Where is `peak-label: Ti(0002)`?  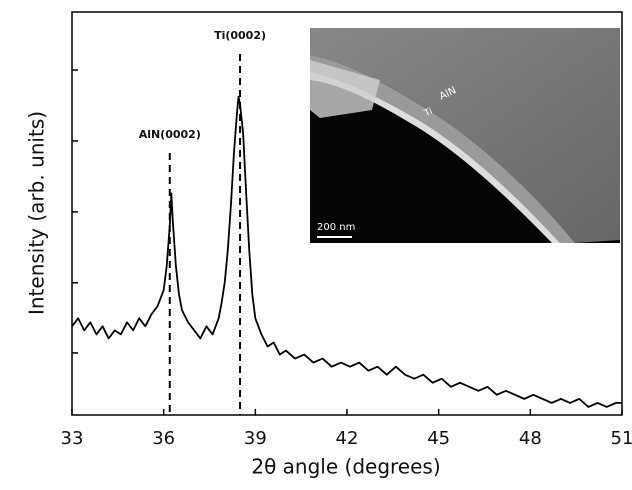 peak-label: Ti(0002) is located at coordinates (240, 35).